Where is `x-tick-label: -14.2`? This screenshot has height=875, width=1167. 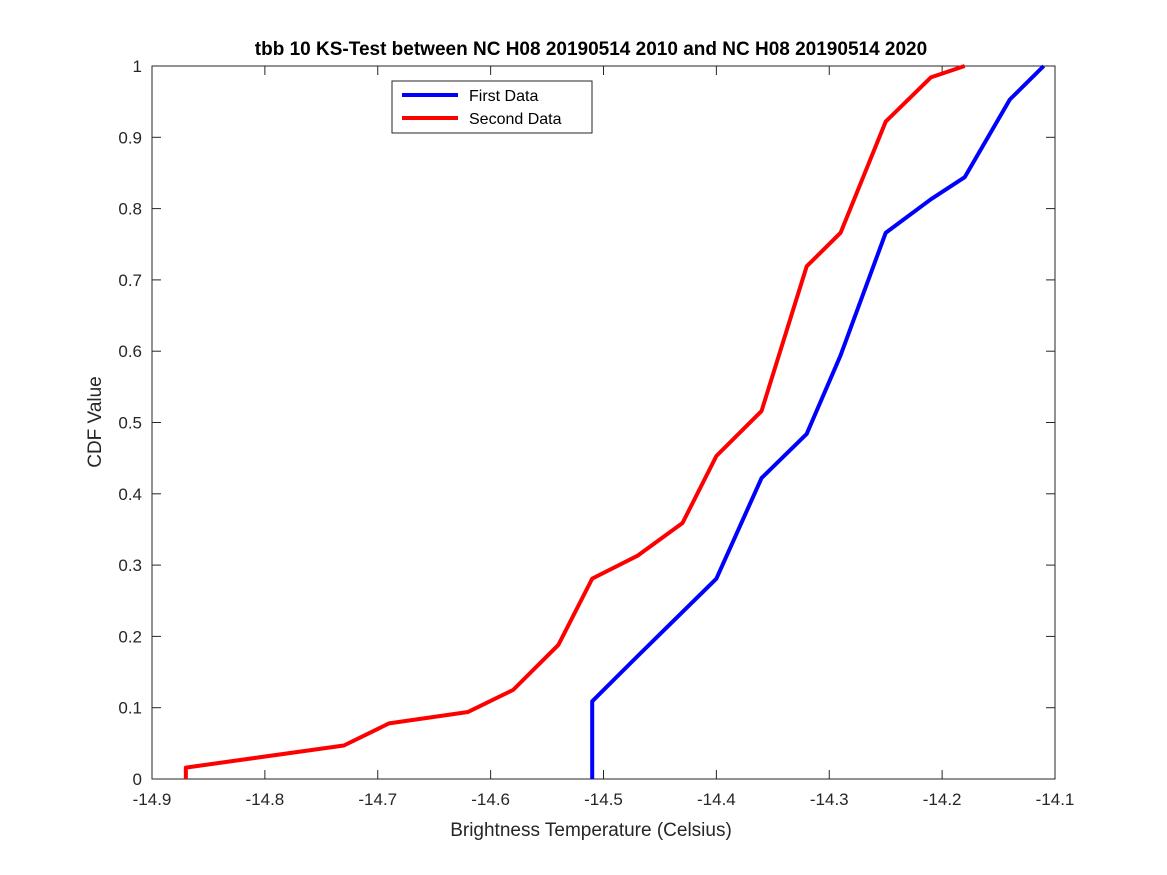
x-tick-label: -14.2 is located at coordinates (942, 799).